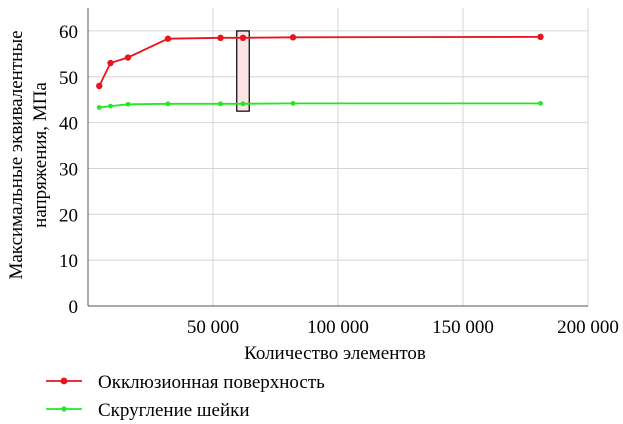 This screenshot has width=623, height=424. Describe the element at coordinates (588, 327) in the screenshot. I see `x-tick-label: 200 000` at that location.